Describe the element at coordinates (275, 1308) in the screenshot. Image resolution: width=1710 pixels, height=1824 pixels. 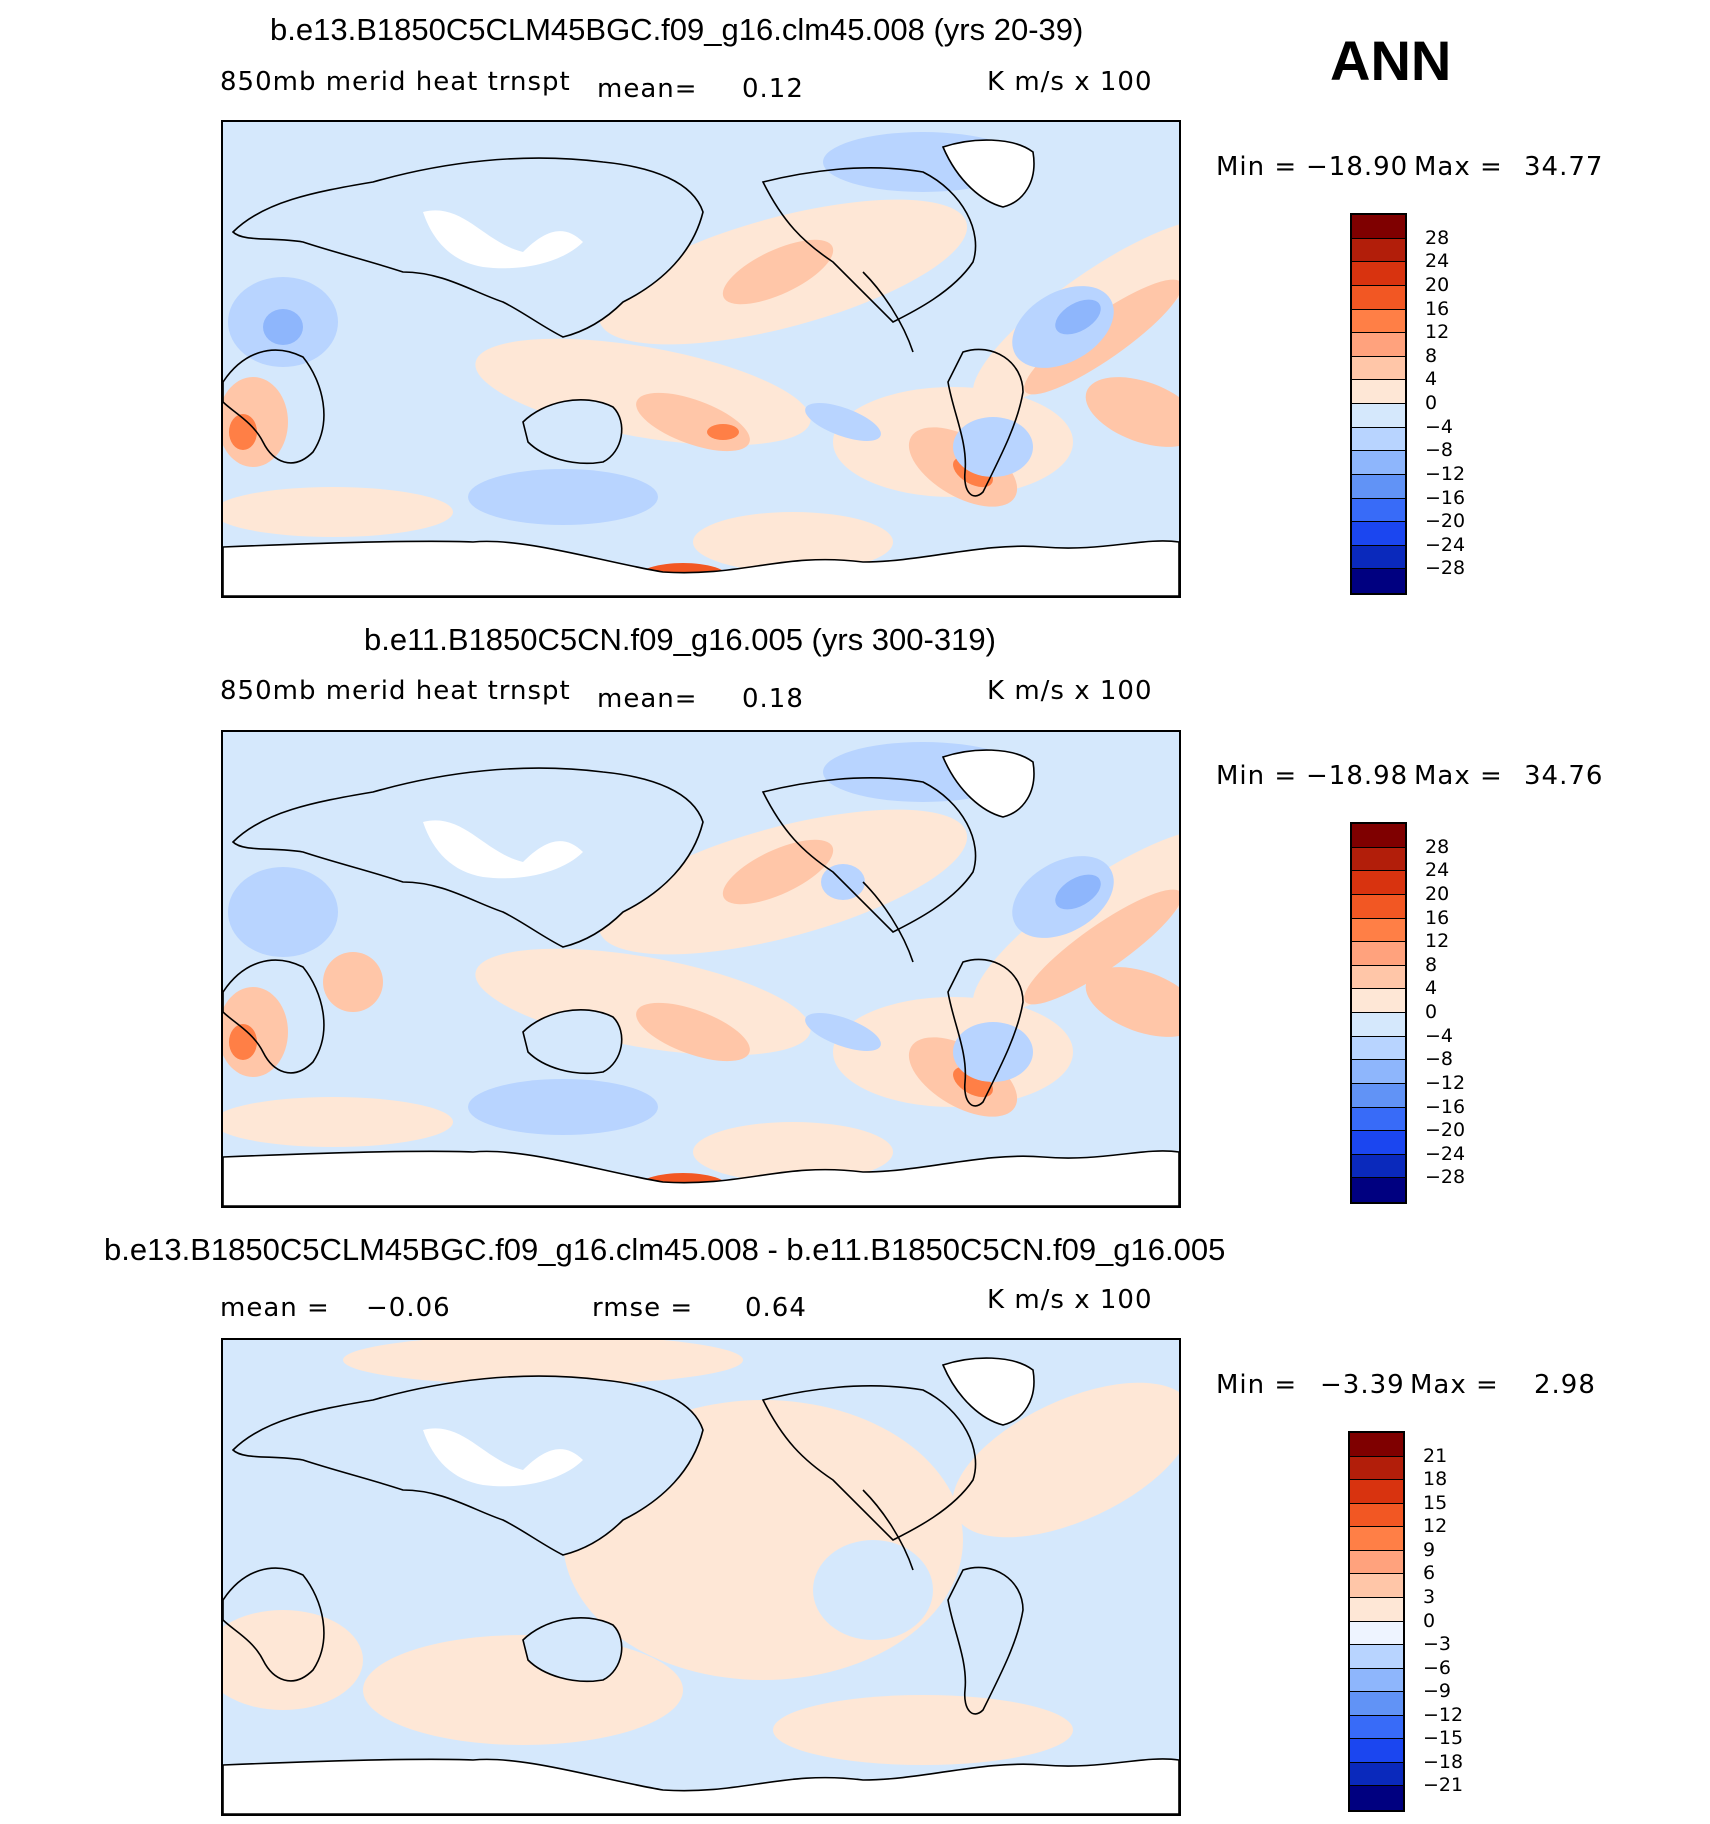
I see `panel3-mean-label: mean =` at that location.